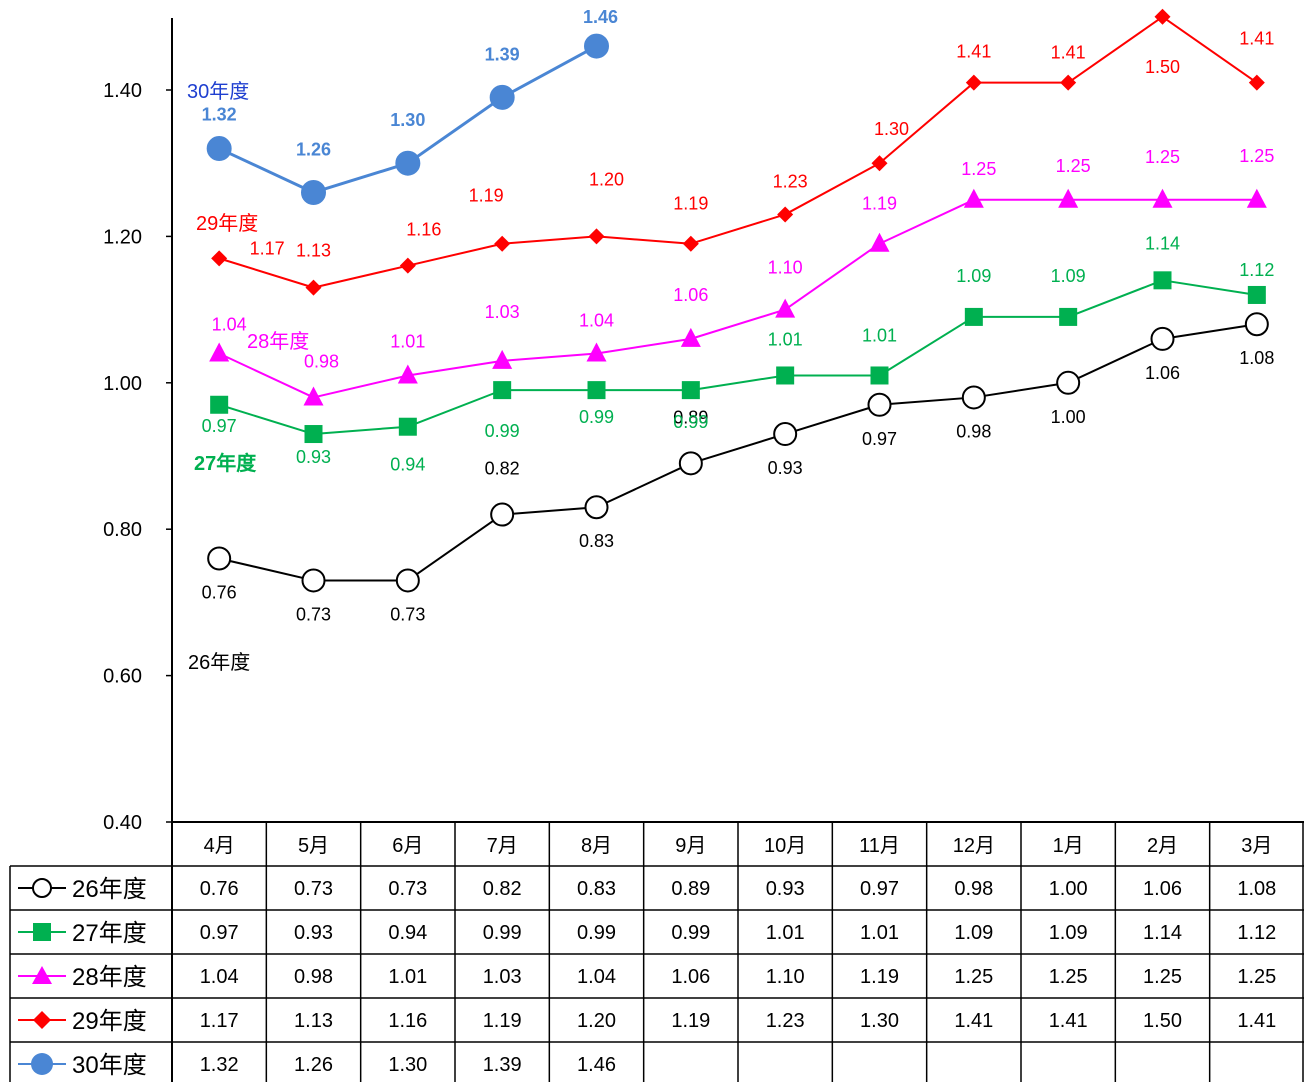 The height and width of the screenshot is (1082, 1304). I want to click on data-label-2-11: 1.25, so click(1256, 156).